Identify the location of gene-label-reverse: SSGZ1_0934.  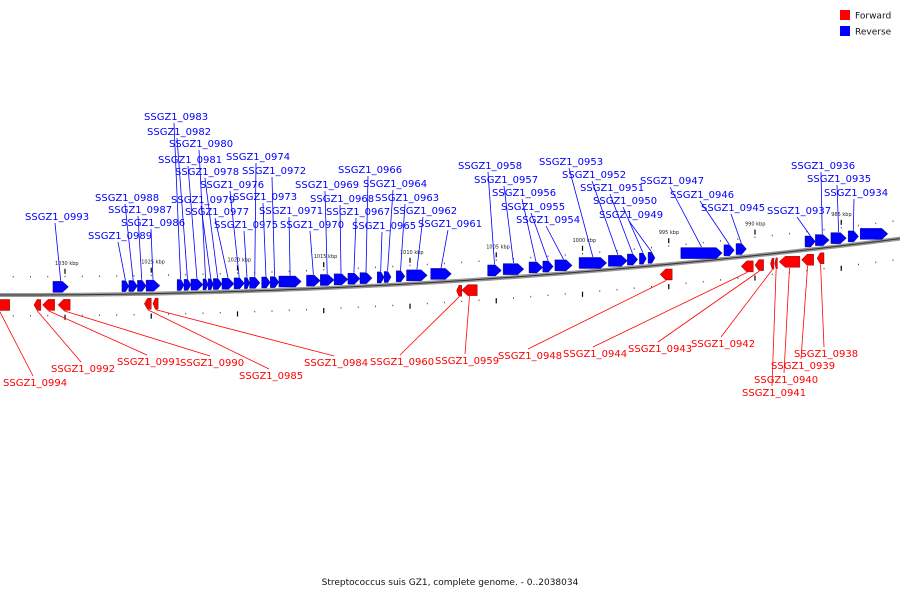
(856, 193).